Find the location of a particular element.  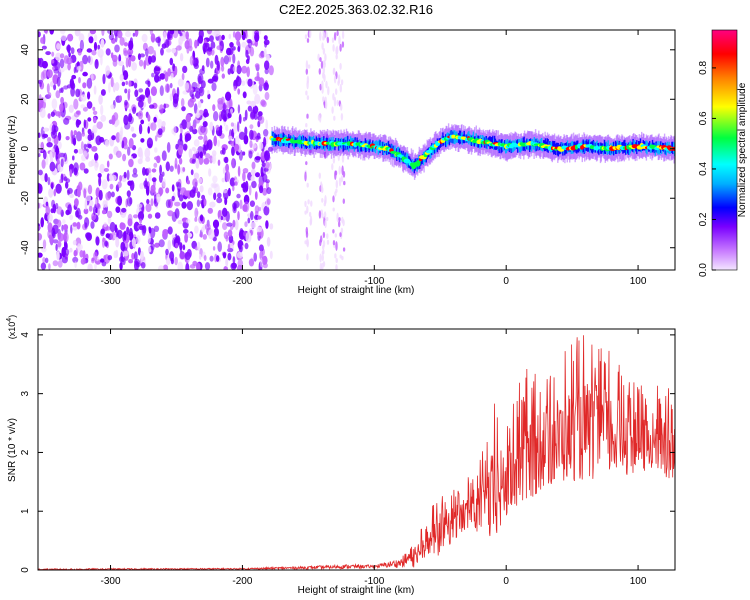

spectrogram-x-tick-label: -100 is located at coordinates (374, 281).